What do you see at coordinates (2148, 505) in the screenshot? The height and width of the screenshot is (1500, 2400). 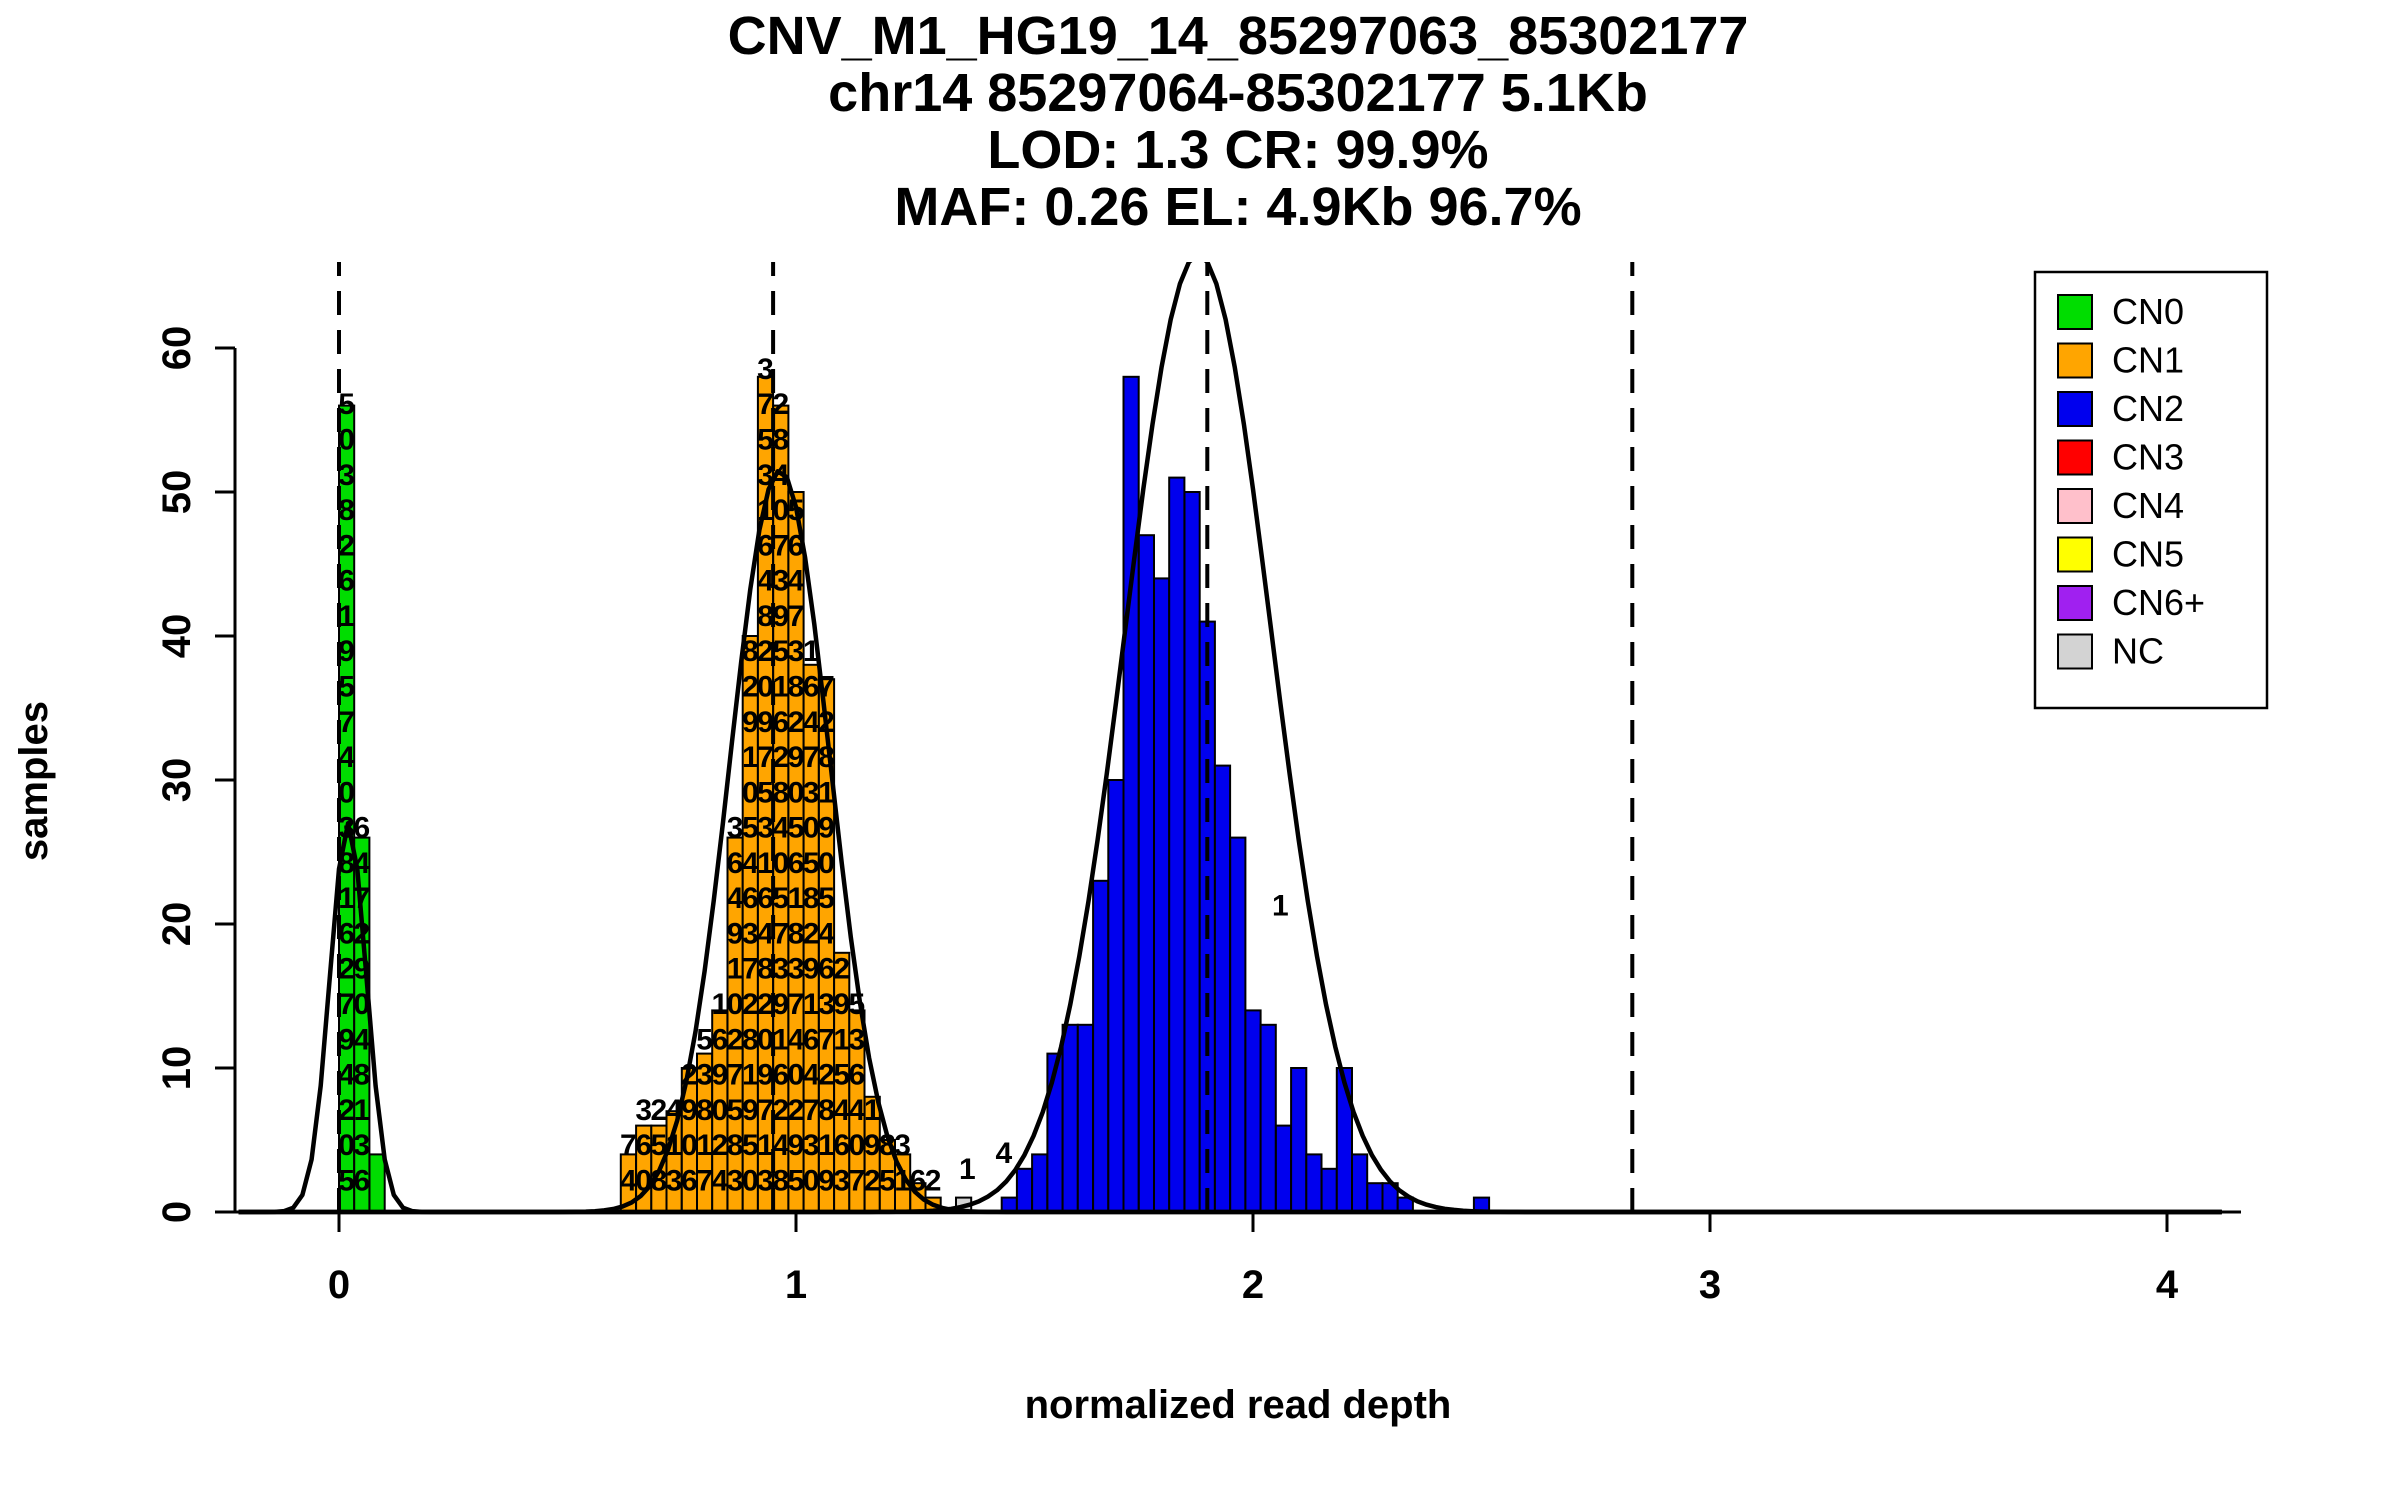 I see `legend-label: CN4` at bounding box center [2148, 505].